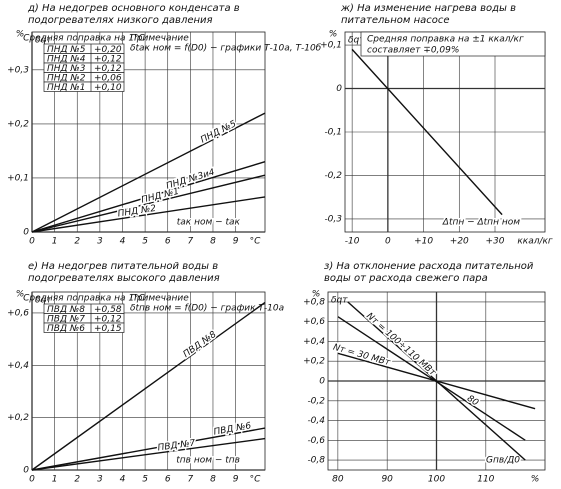  Describe the element at coordinates (535, 242) in the screenshot. I see `x-unit: ккал/кг` at that location.